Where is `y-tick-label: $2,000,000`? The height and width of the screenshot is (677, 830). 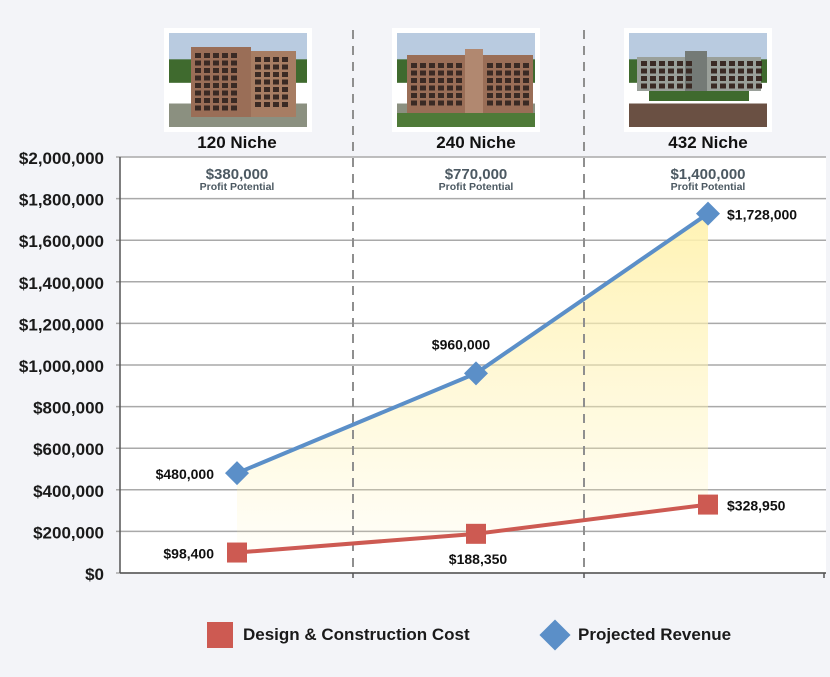
y-tick-label: $2,000,000 is located at coordinates (61, 158).